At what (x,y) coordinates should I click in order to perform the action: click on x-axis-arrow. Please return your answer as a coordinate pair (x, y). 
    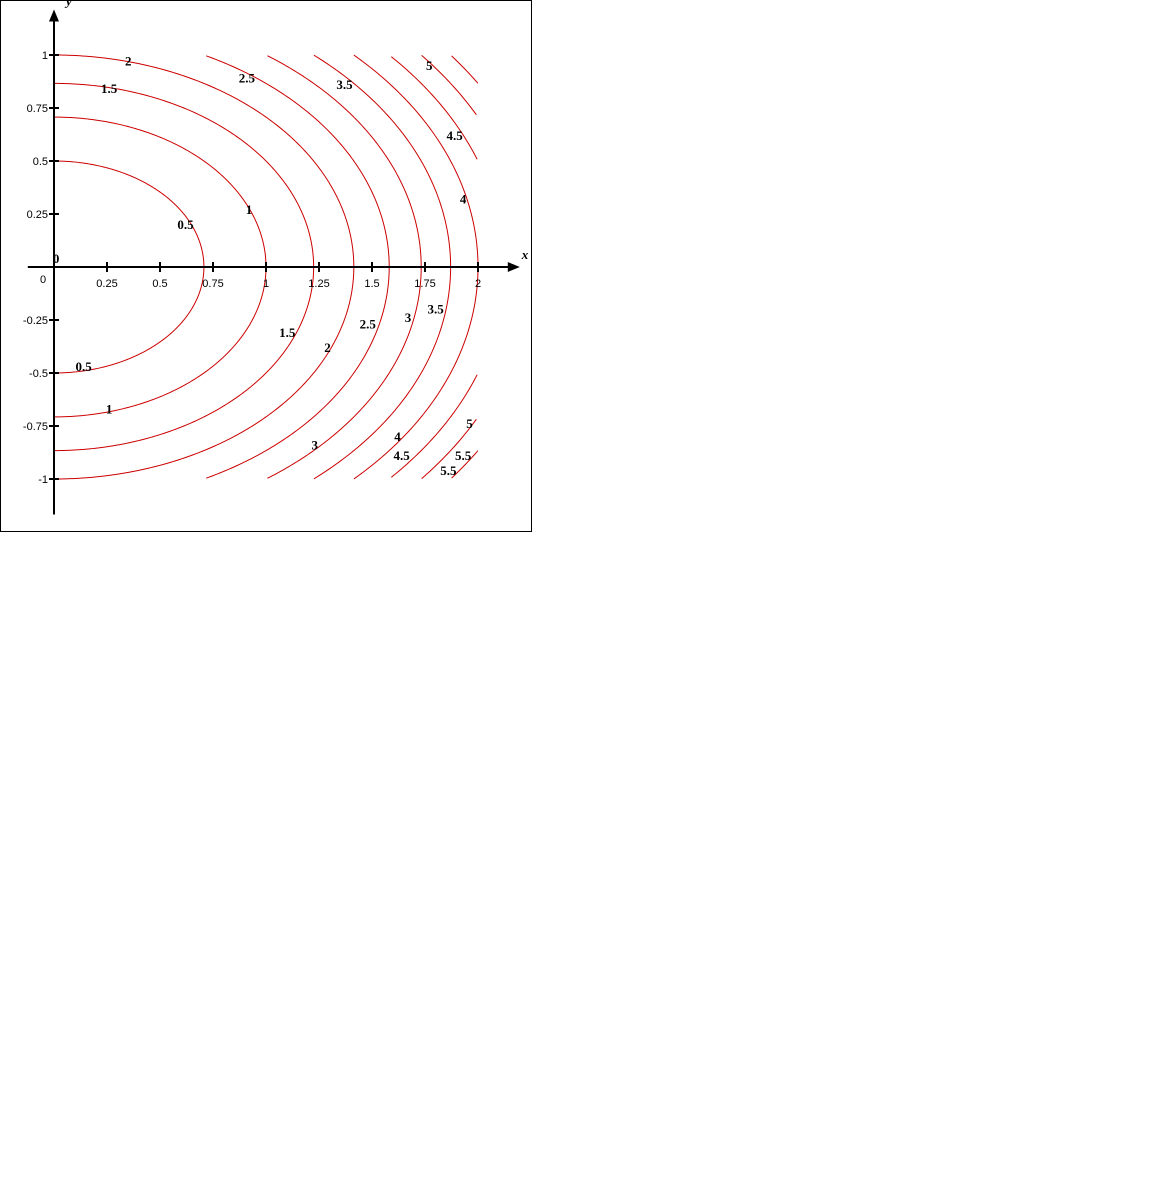
    Looking at the image, I should click on (513, 267).